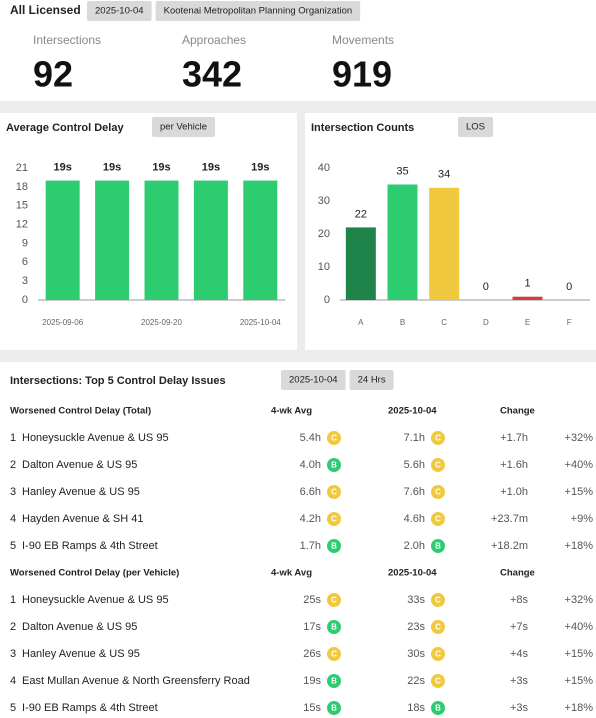  Describe the element at coordinates (83, 519) in the screenshot. I see `intersection-name: Hayden Avenue & SH 41` at that location.